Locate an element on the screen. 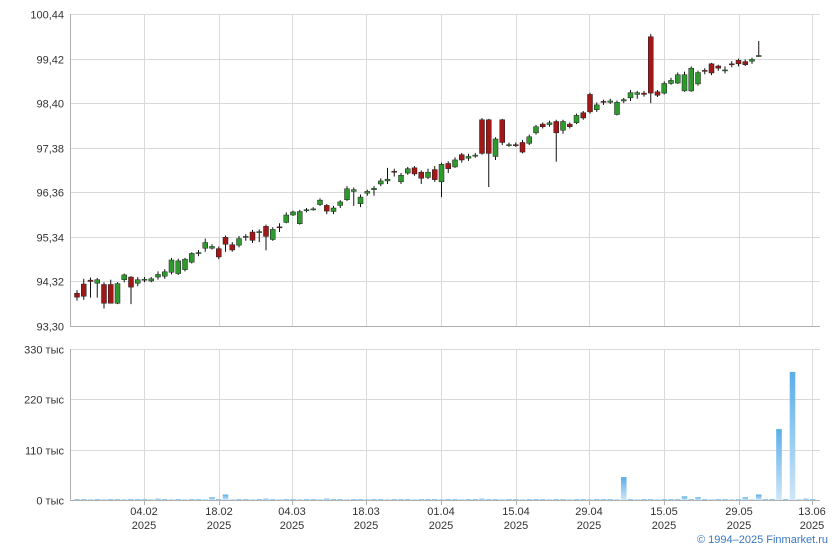  x-tick-day-label: 15.04 is located at coordinates (516, 512).